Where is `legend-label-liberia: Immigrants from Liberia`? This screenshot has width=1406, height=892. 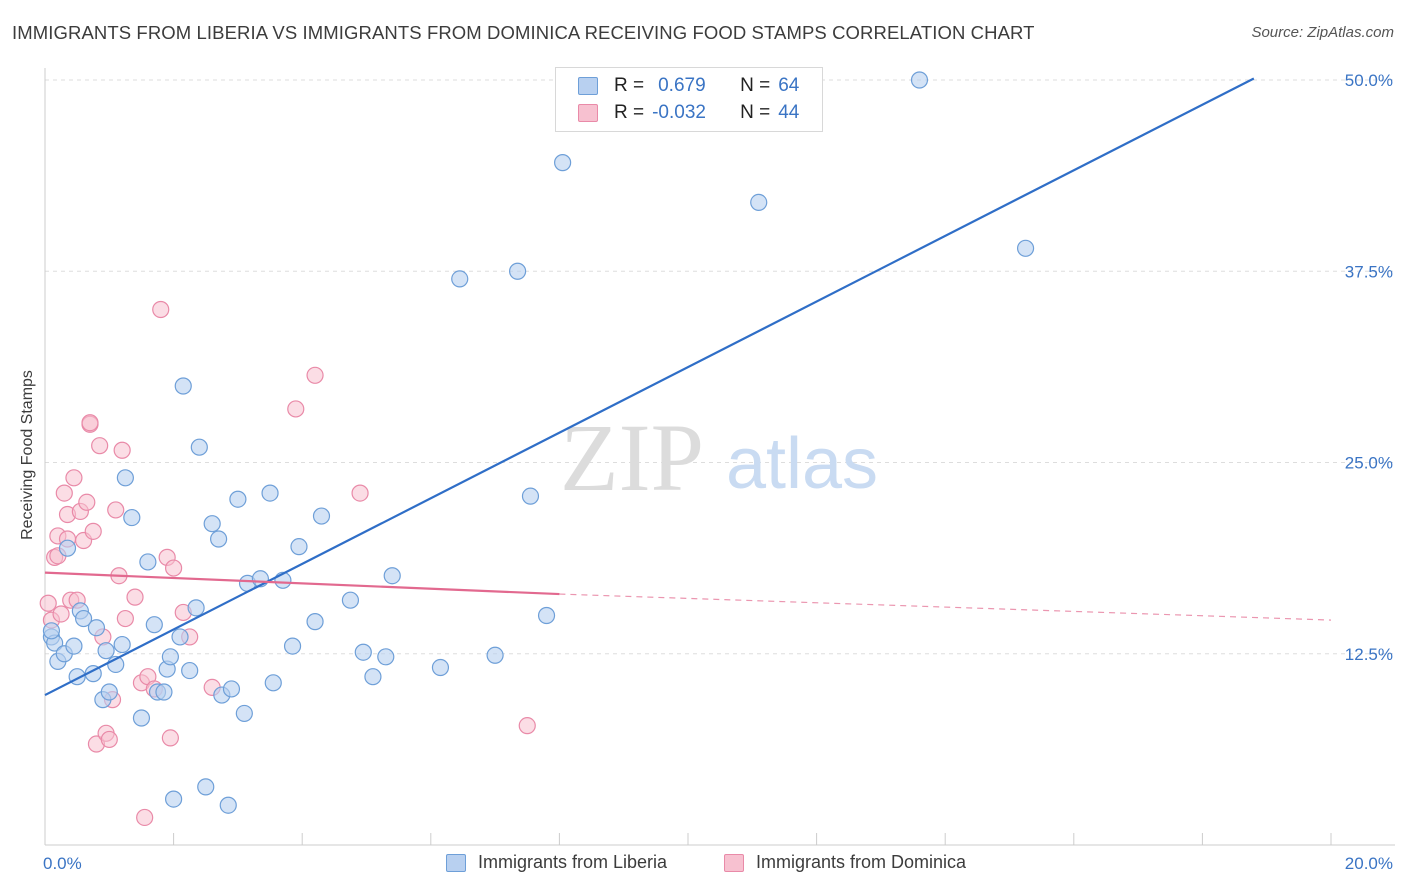
legend-label-liberia: Immigrants from Liberia is located at coordinates (573, 862).